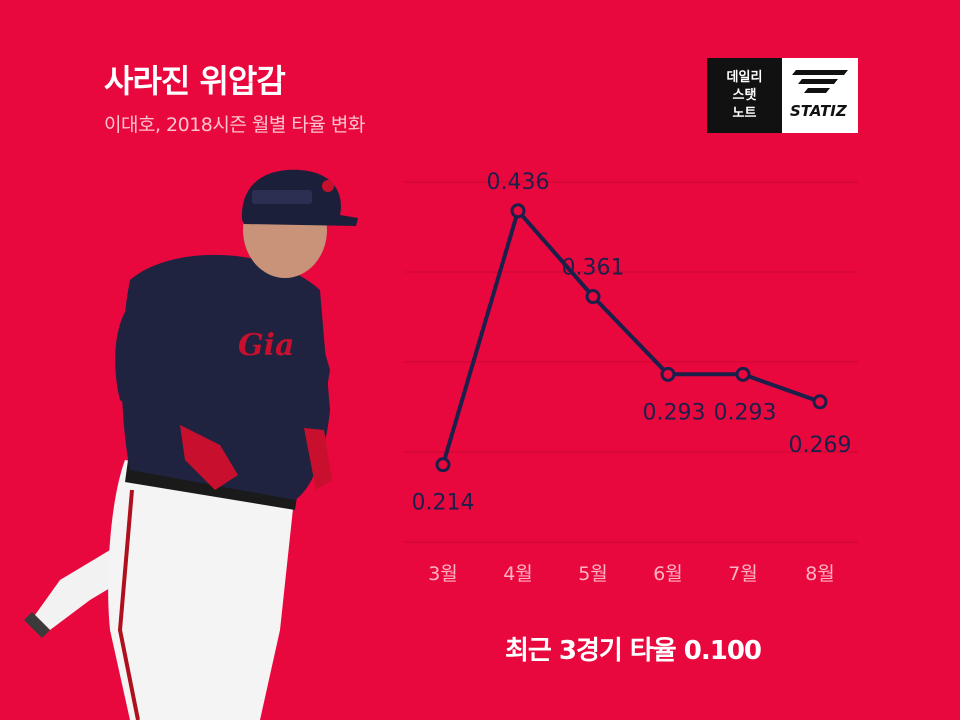  I want to click on data-point-5월, so click(593, 297).